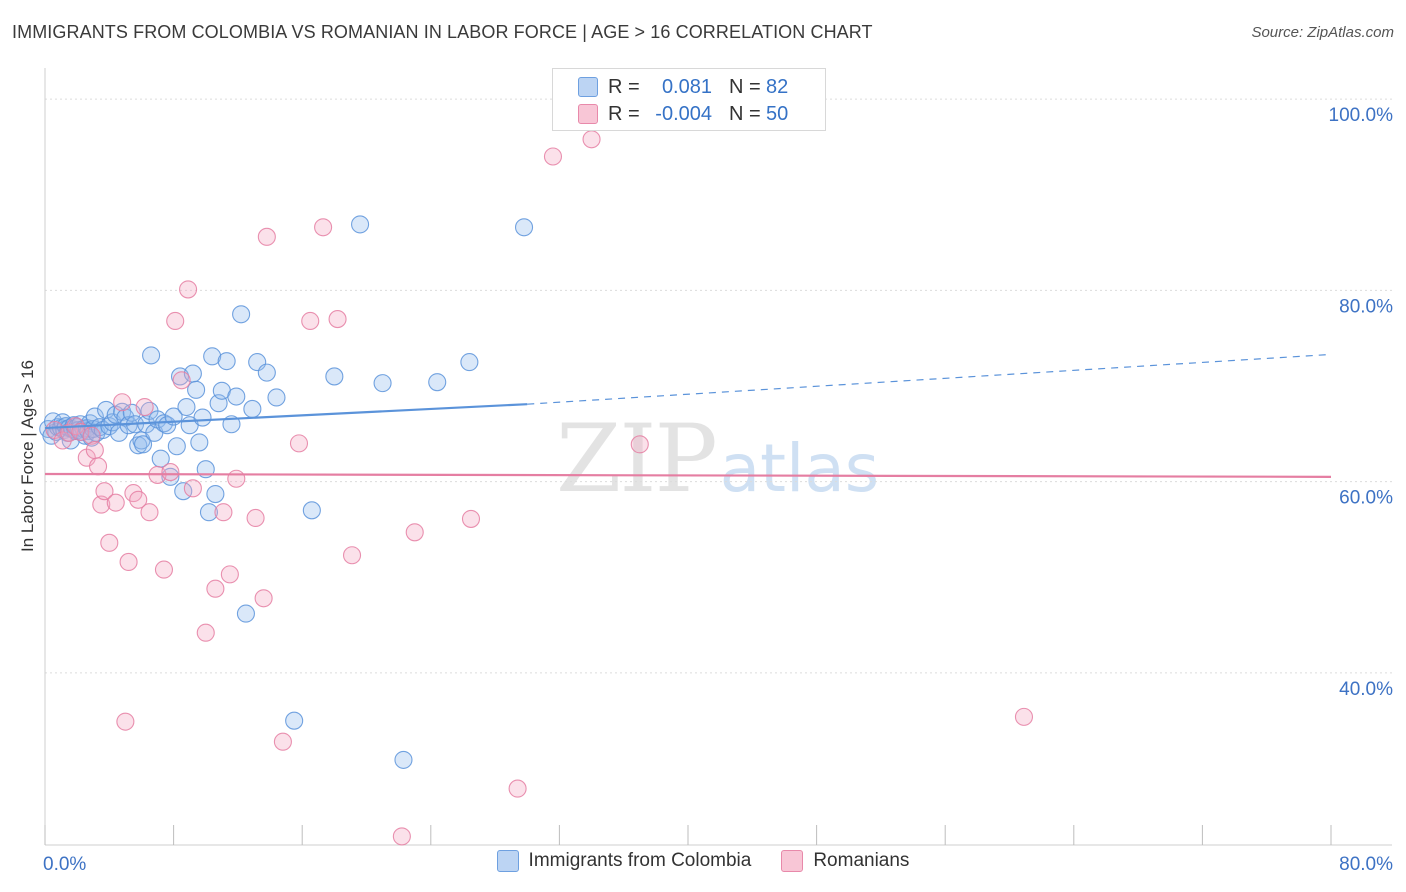  I want to click on stats-swatch-romanians, so click(588, 114).